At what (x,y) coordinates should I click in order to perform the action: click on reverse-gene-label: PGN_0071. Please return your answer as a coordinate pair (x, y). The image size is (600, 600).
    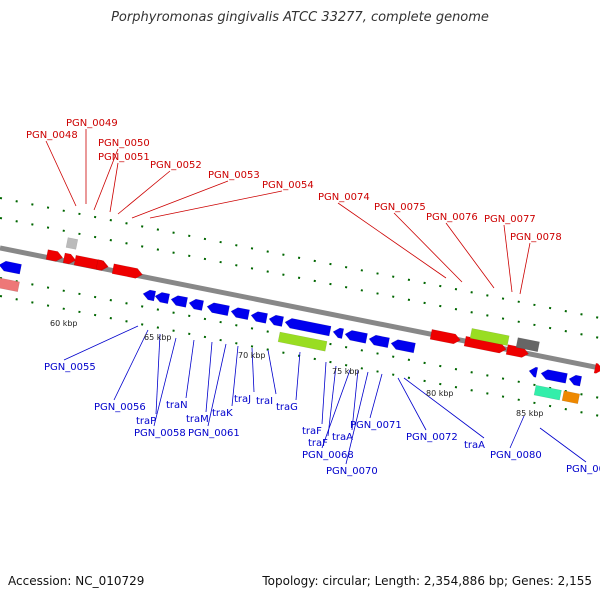
    Looking at the image, I should click on (376, 425).